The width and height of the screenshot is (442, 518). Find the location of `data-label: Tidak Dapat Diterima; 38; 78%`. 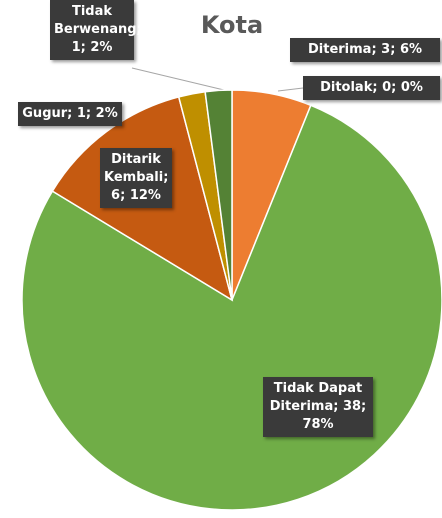

data-label: Tidak Dapat Diterima; 38; 78% is located at coordinates (318, 407).